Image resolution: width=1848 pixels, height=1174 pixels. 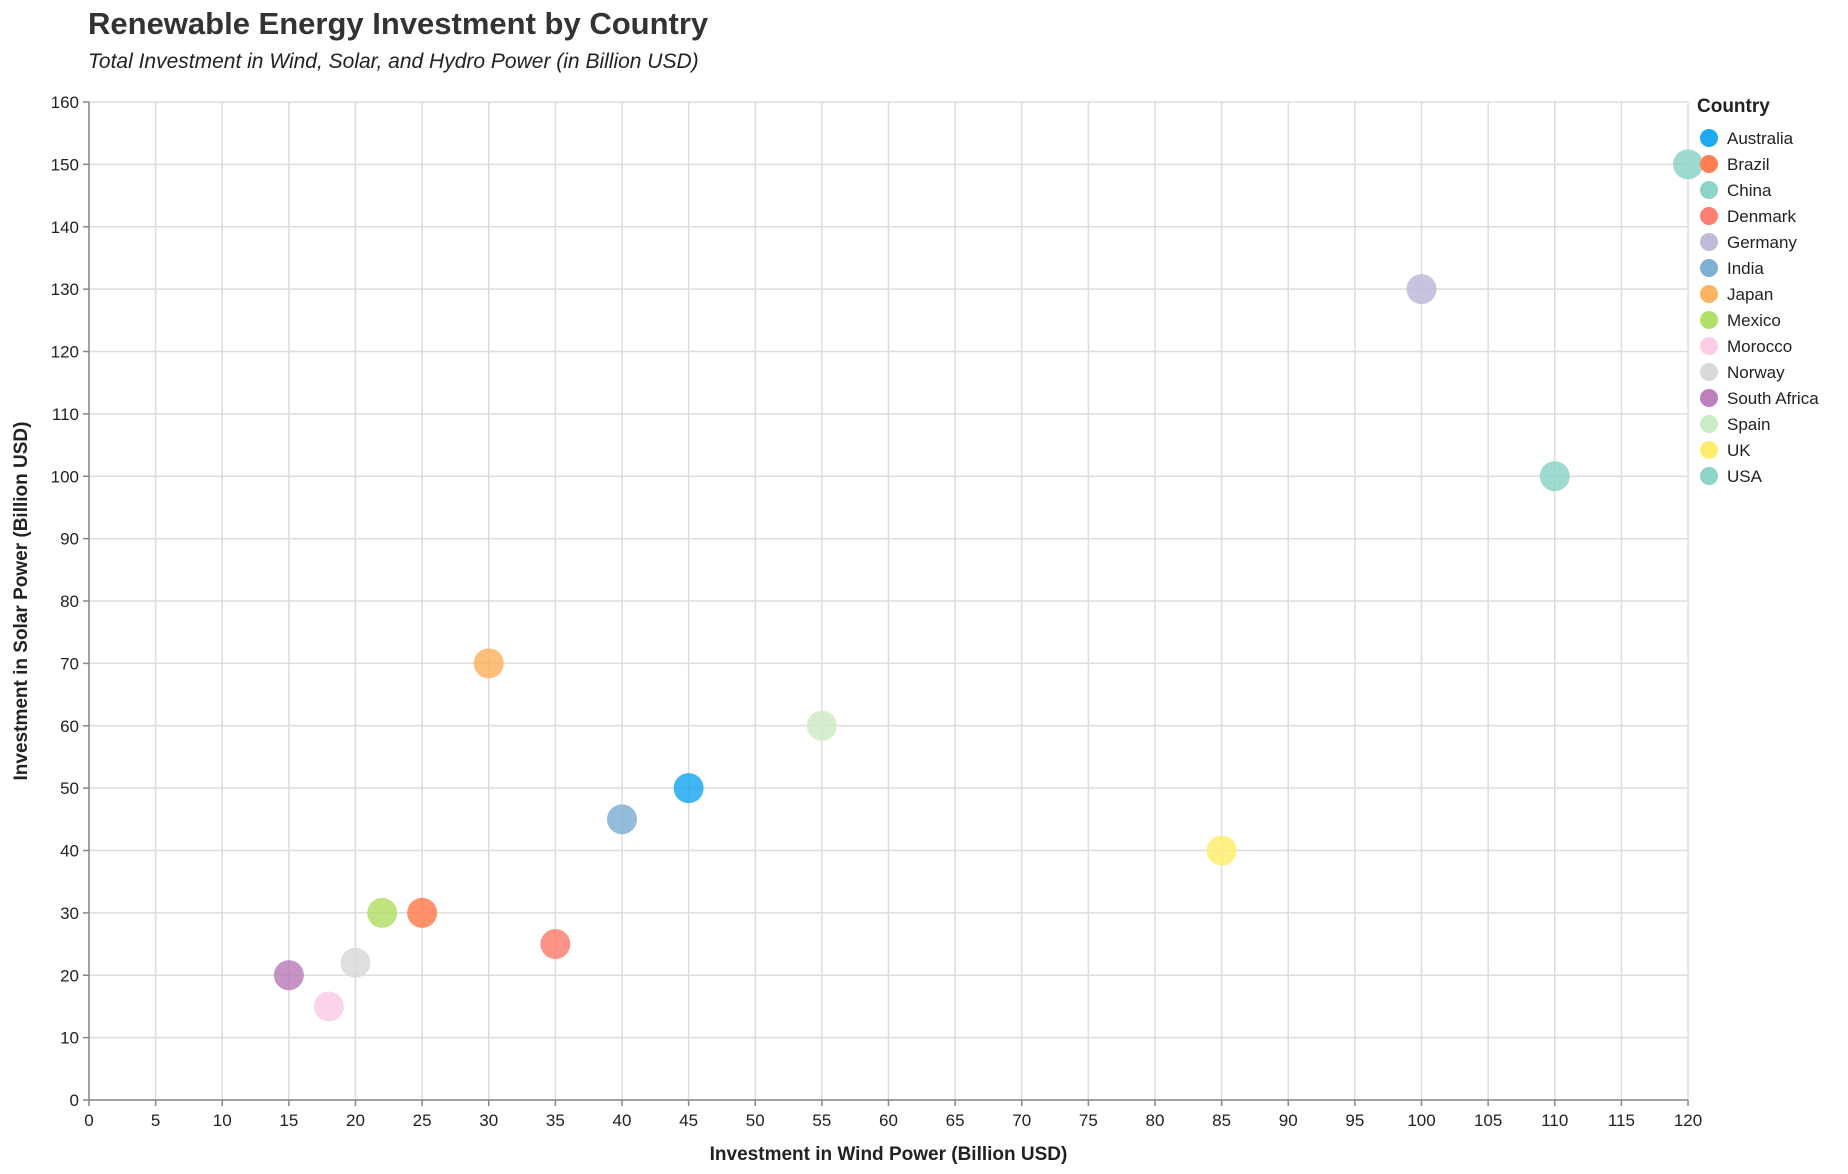 I want to click on x-tick-label: 35, so click(x=555, y=1120).